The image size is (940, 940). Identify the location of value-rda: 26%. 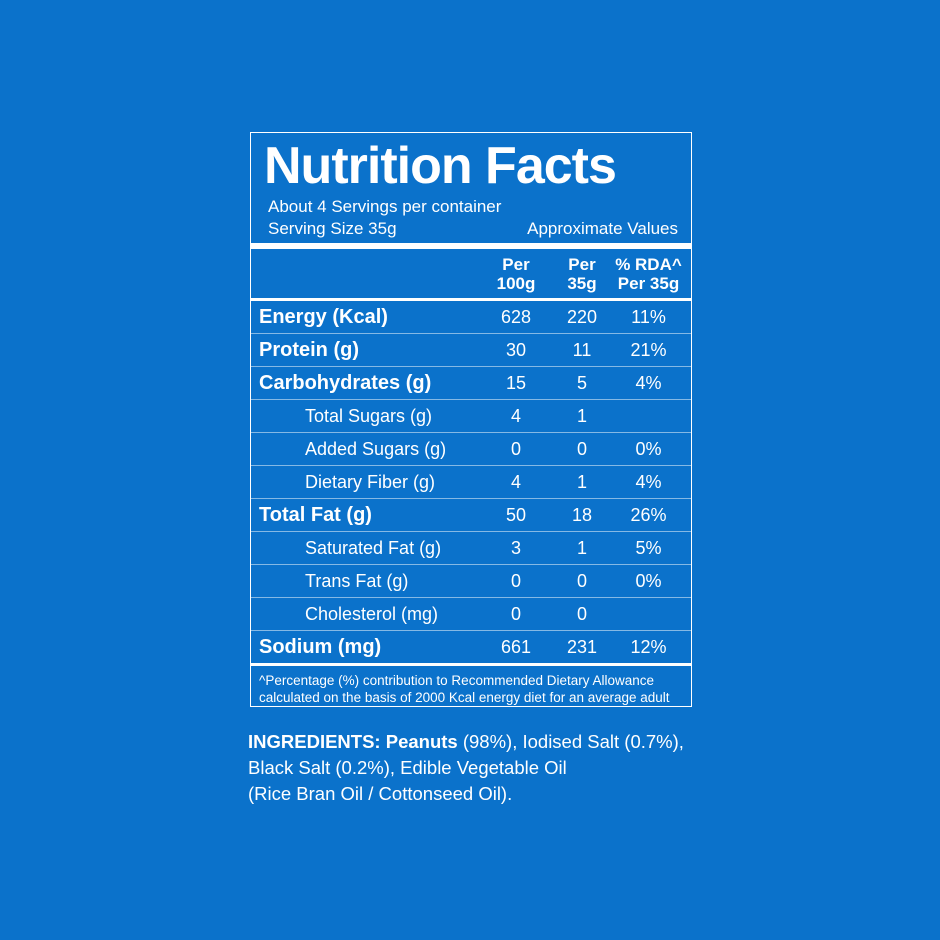
(648, 514).